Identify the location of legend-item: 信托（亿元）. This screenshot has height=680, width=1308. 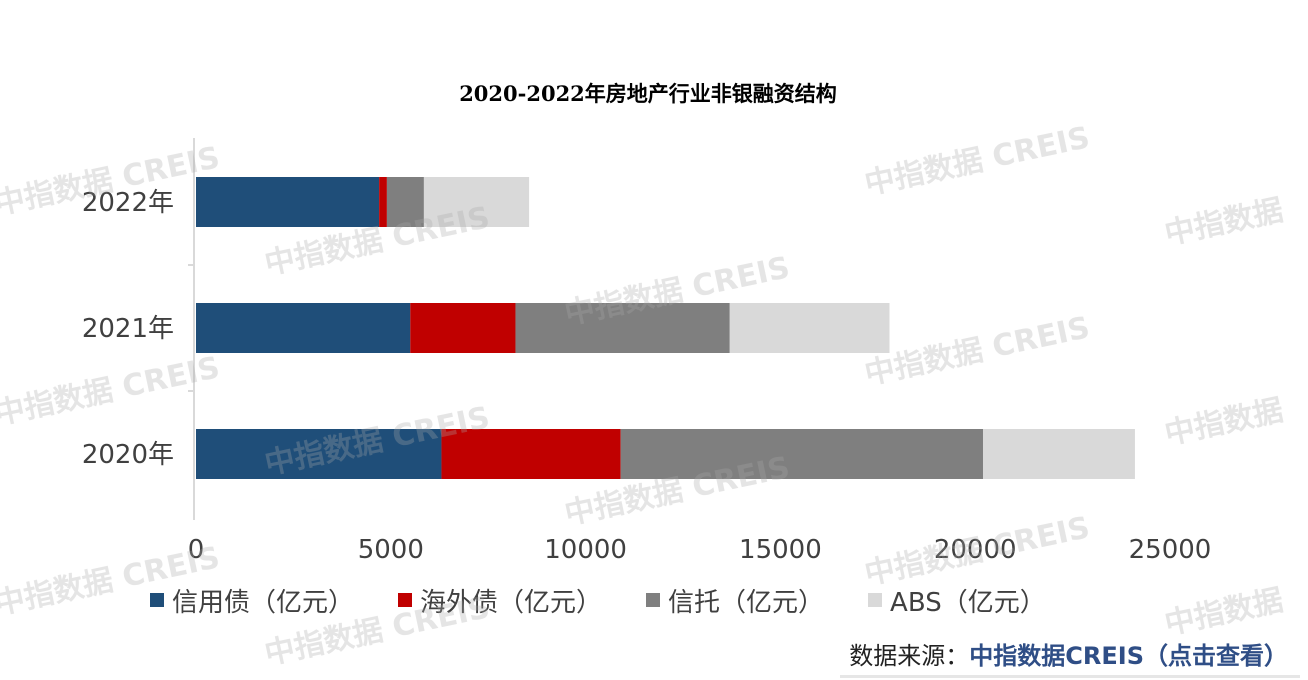
(735, 600).